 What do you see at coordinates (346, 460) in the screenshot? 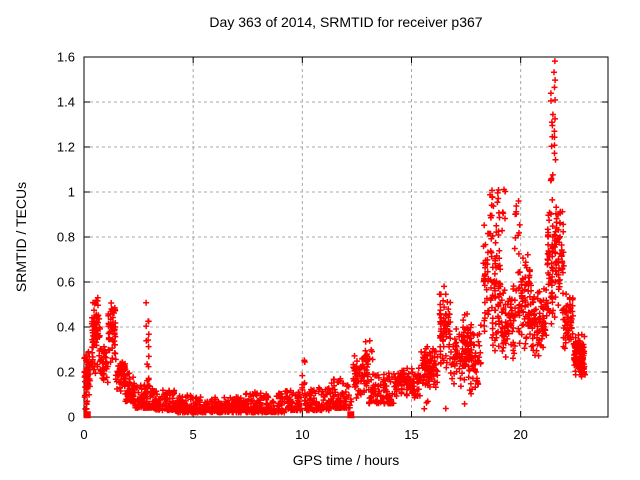
I see `x-axis-label: GPS time / hours` at bounding box center [346, 460].